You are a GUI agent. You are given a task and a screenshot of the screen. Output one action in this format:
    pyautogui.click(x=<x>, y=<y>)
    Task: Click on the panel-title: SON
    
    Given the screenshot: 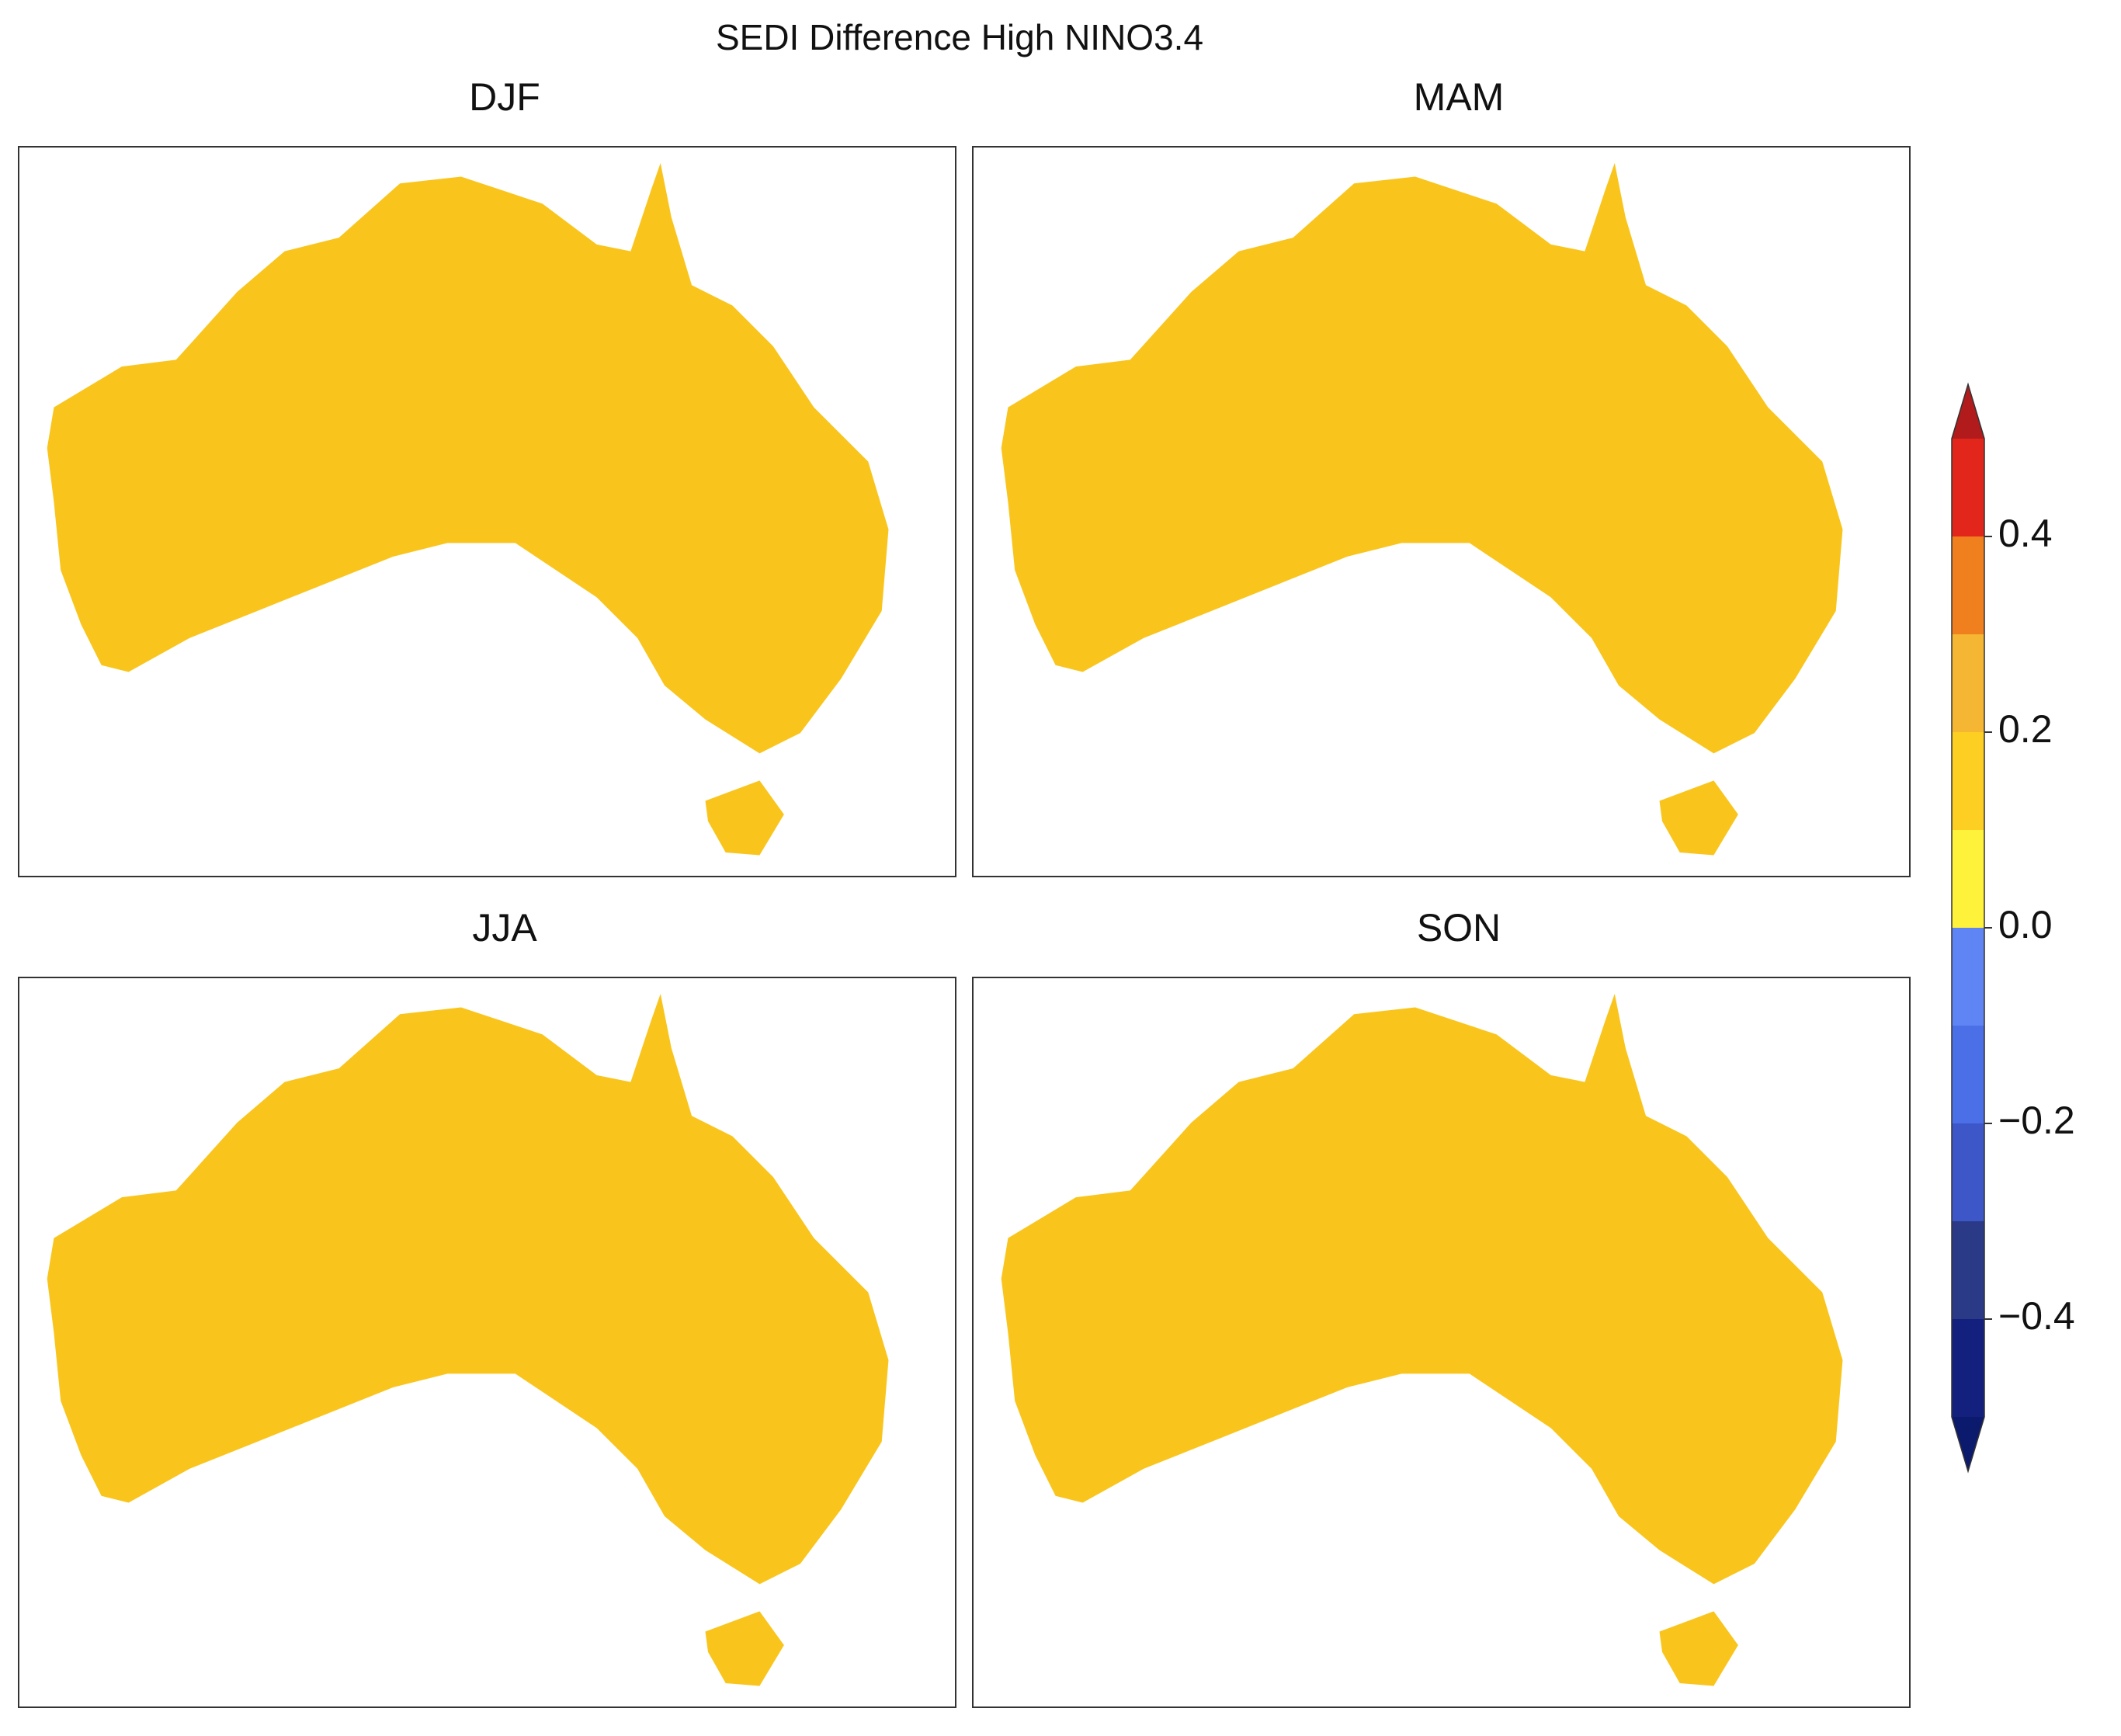 What is the action you would take?
    pyautogui.click(x=1459, y=928)
    